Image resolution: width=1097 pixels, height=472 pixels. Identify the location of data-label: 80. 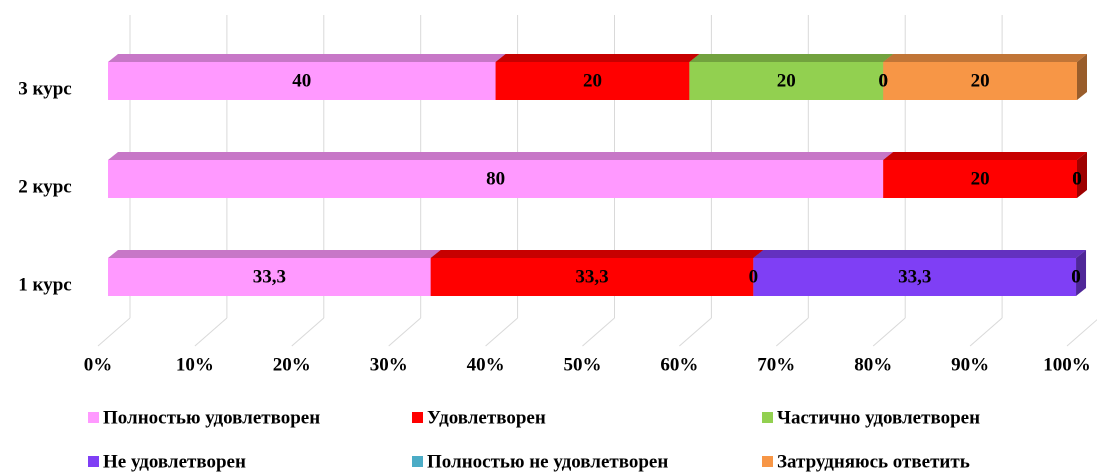
(495, 178).